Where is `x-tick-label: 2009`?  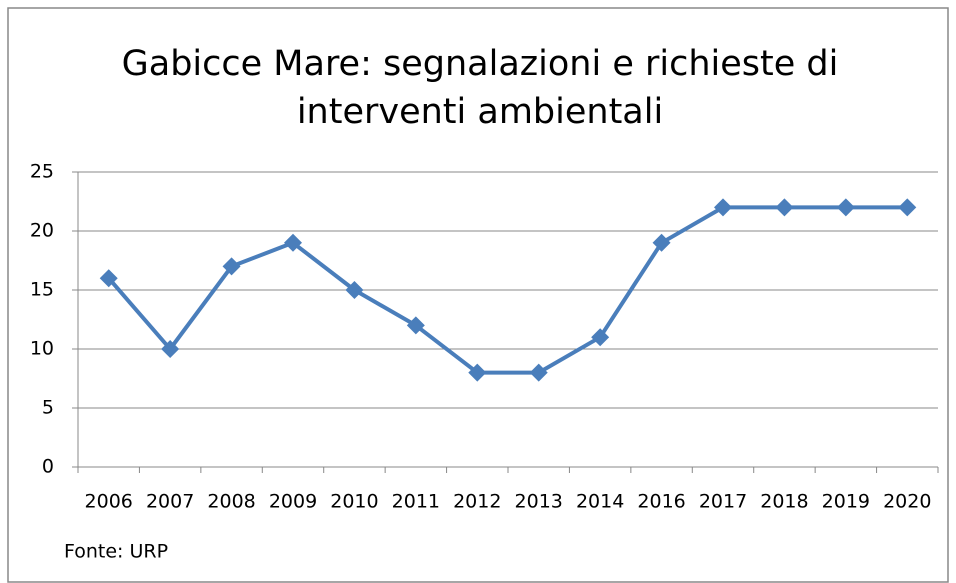 x-tick-label: 2009 is located at coordinates (293, 502).